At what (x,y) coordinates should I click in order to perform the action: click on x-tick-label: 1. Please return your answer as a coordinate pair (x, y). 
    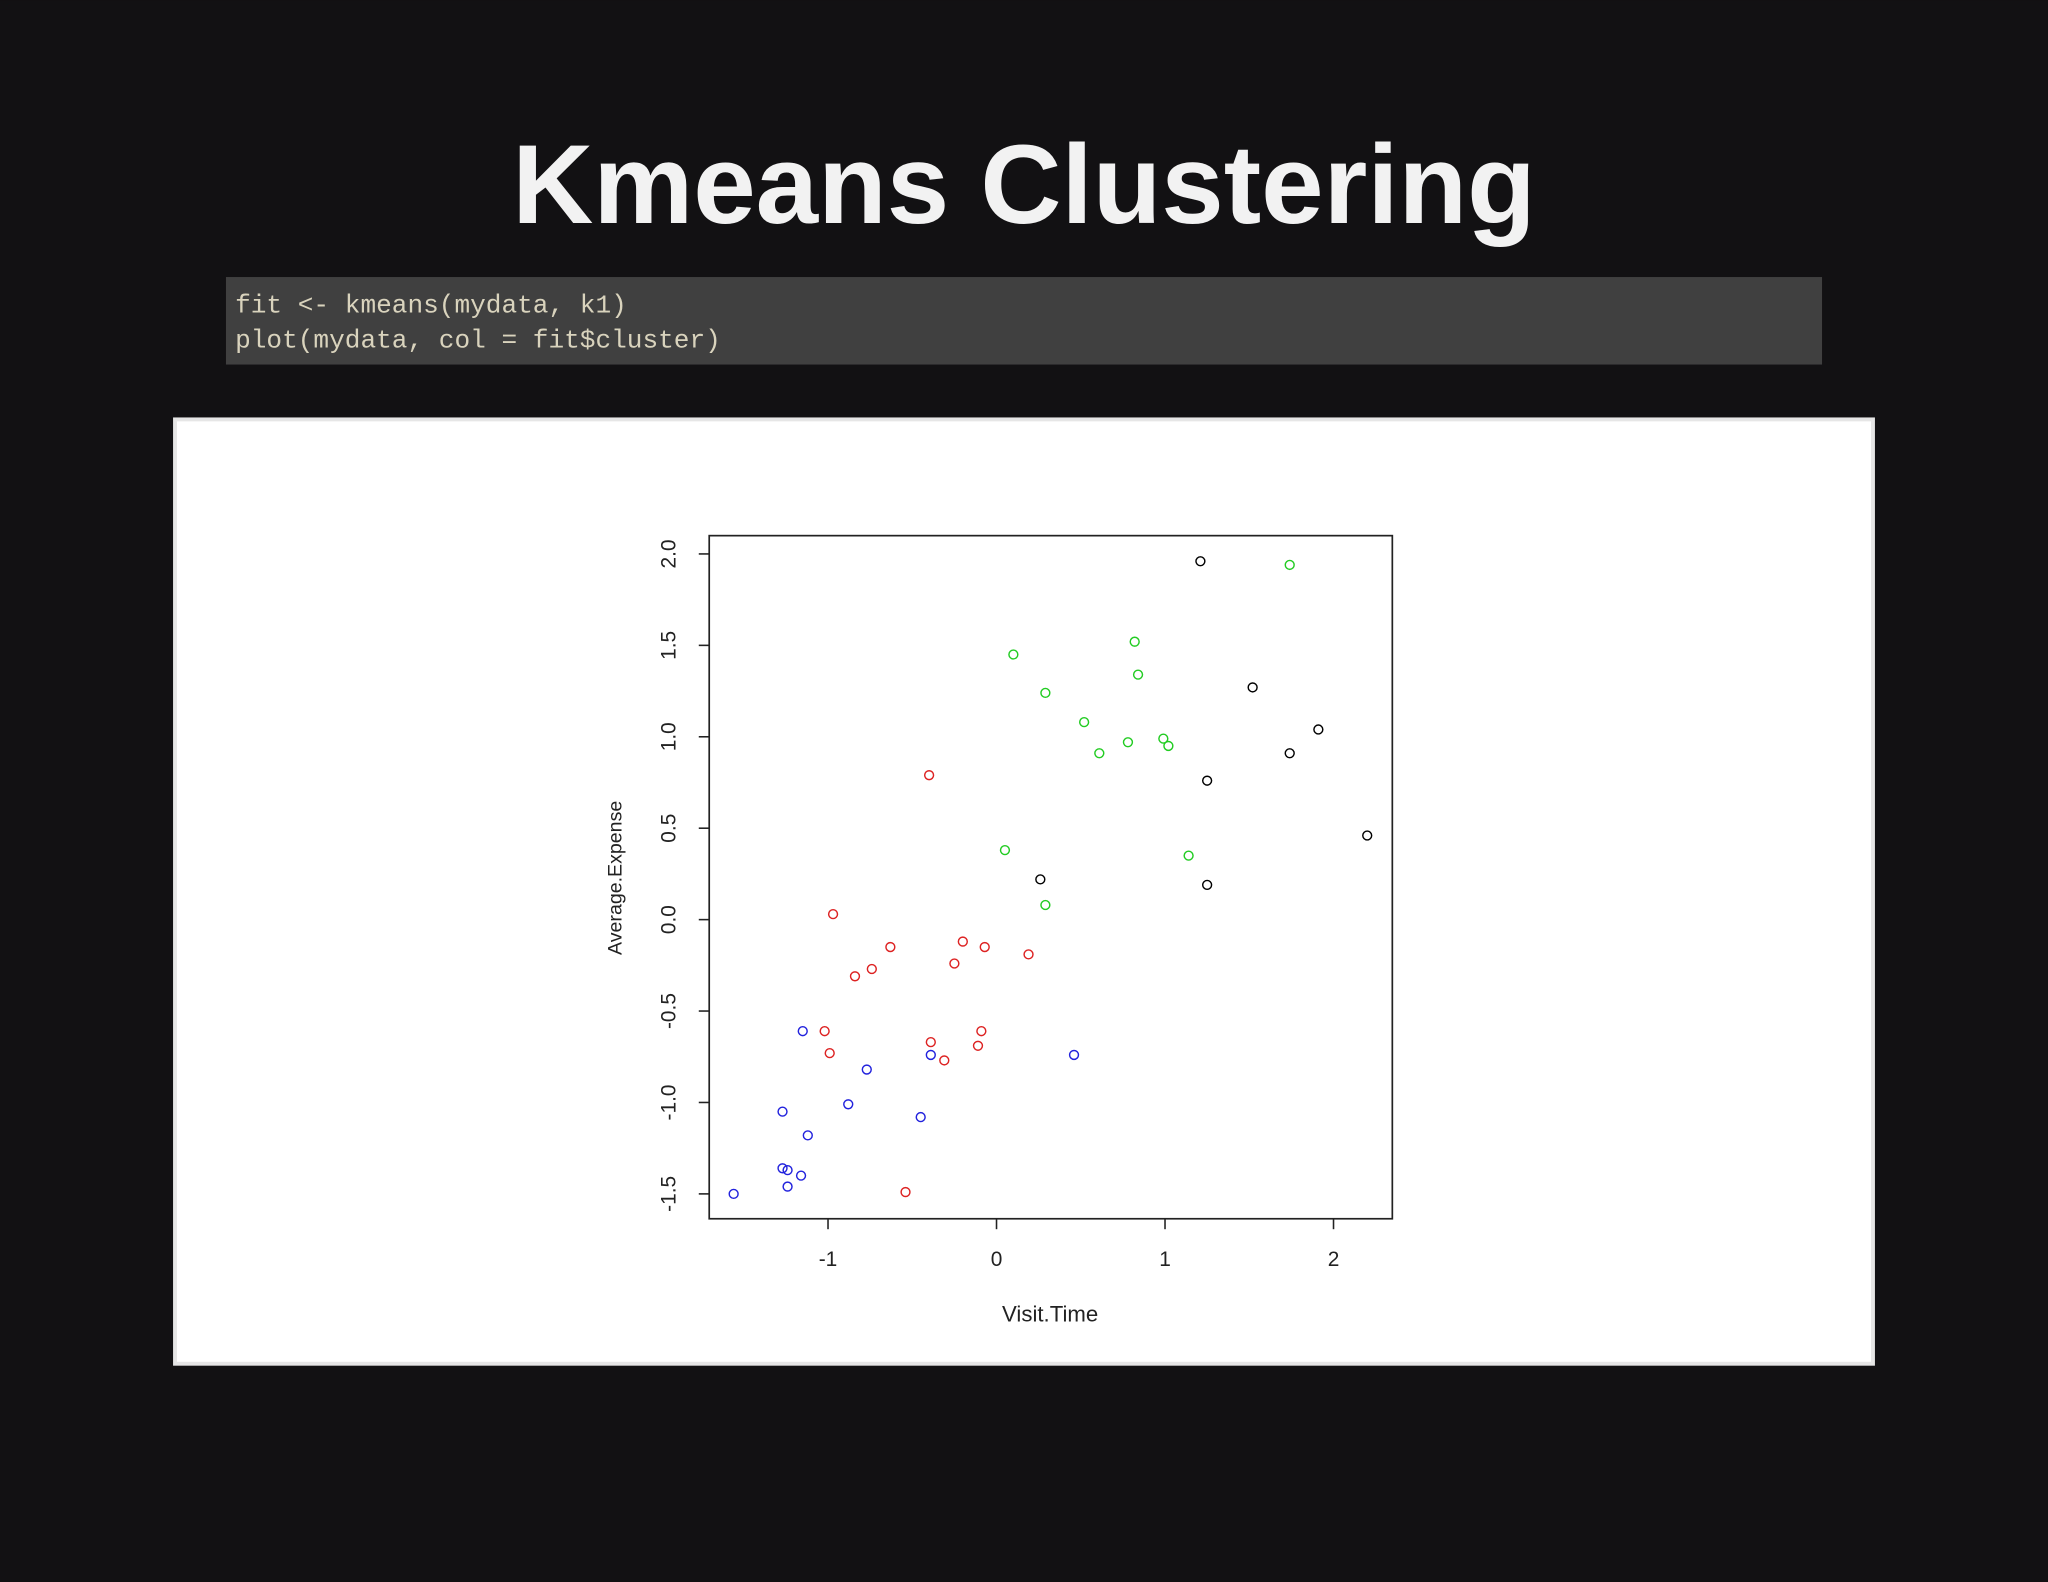
    Looking at the image, I should click on (1165, 1259).